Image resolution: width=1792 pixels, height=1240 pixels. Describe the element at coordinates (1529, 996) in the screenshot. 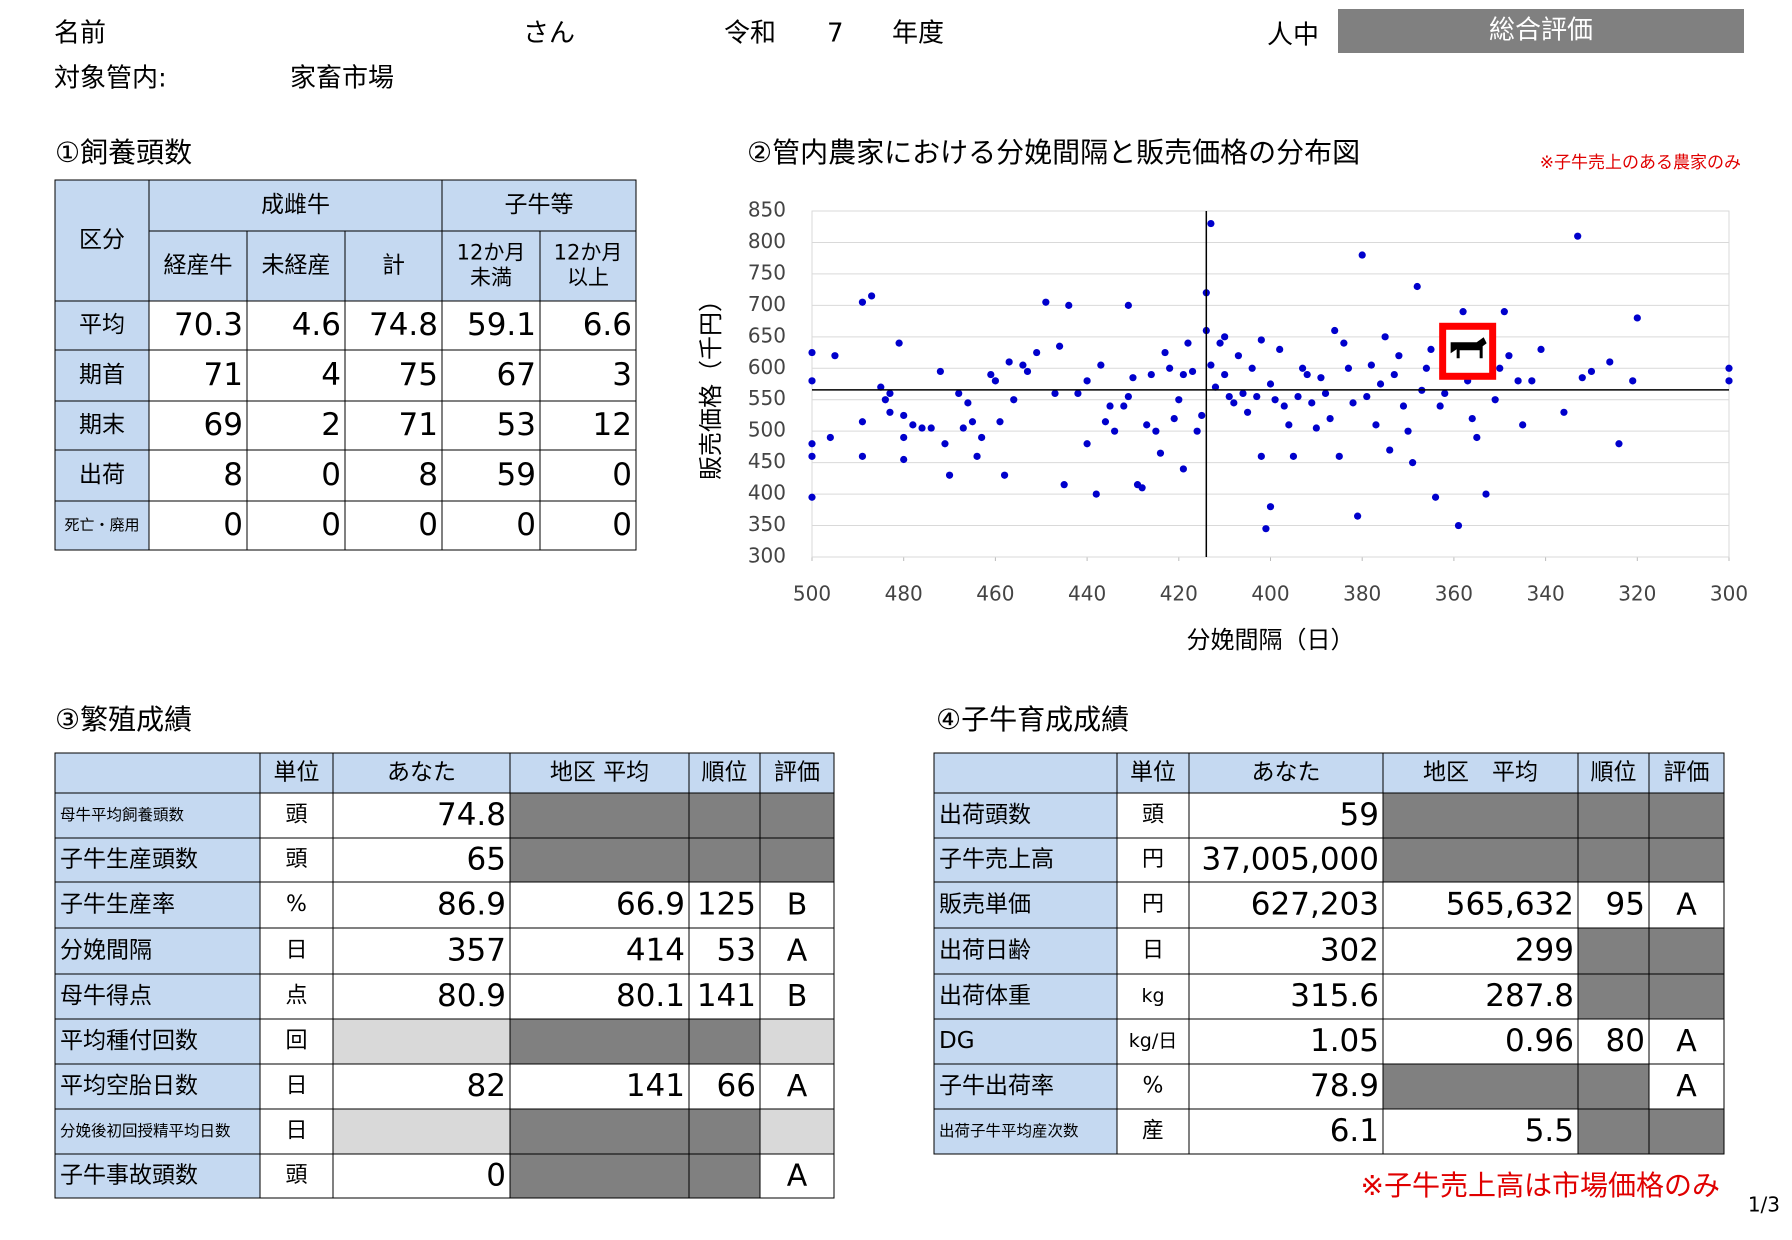

I see `value-cell: 287.8` at that location.